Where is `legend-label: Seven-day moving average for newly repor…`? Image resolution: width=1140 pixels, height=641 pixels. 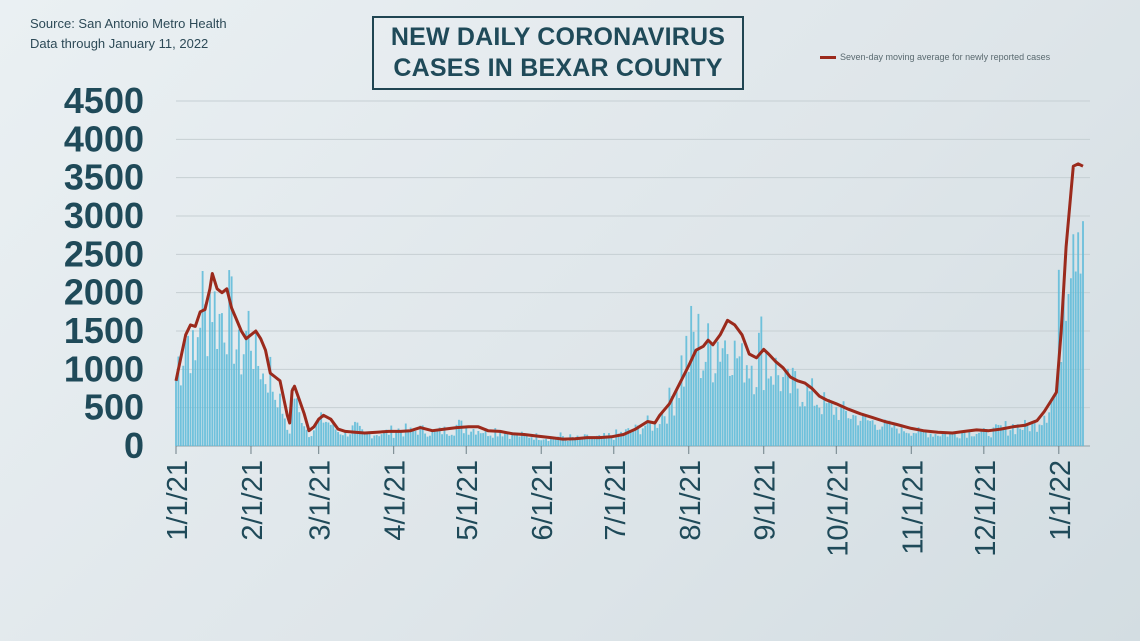
legend-label: Seven-day moving average for newly repor… is located at coordinates (945, 57).